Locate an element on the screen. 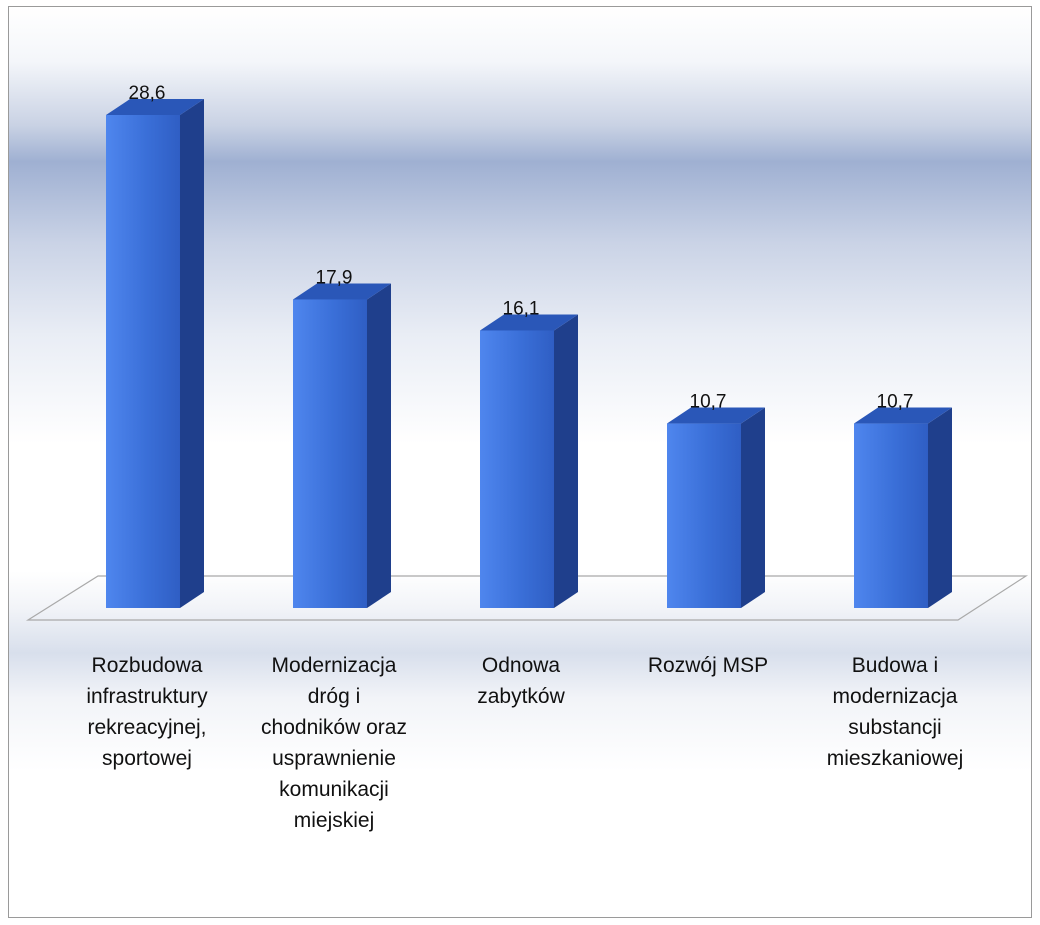 The height and width of the screenshot is (925, 1040). chart-floor is located at coordinates (527, 598).